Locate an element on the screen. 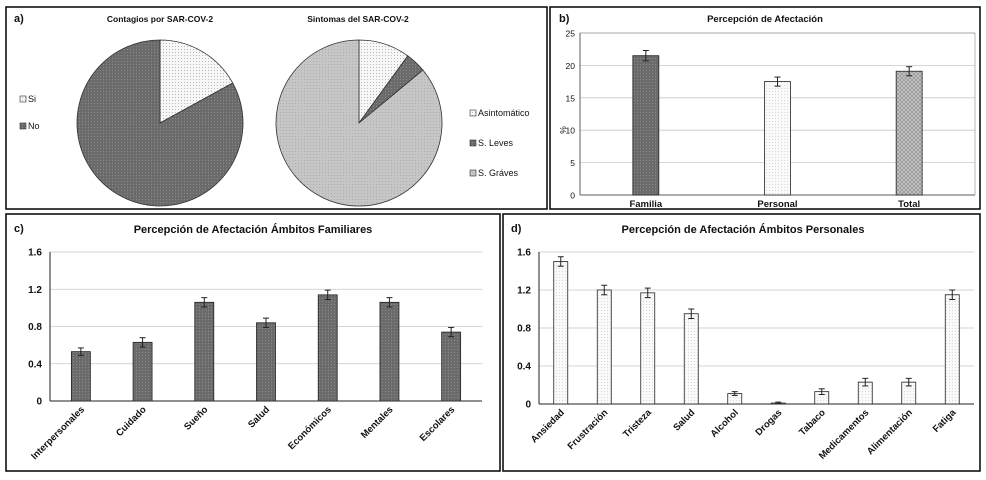 The image size is (986, 480). x-tick-label-frustracion: Frustración is located at coordinates (588, 429).